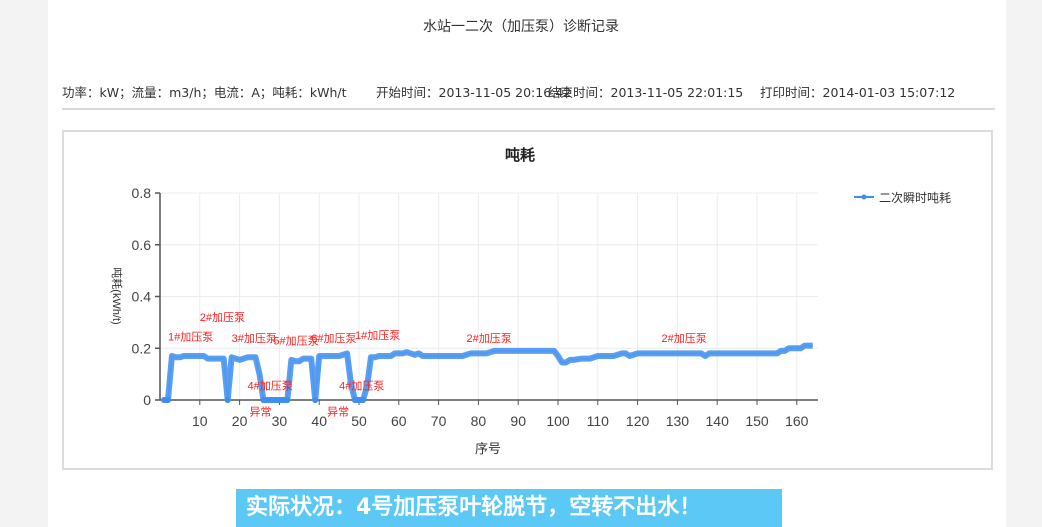 Image resolution: width=1042 pixels, height=527 pixels. What do you see at coordinates (240, 421) in the screenshot?
I see `x-tick-label: 20` at bounding box center [240, 421].